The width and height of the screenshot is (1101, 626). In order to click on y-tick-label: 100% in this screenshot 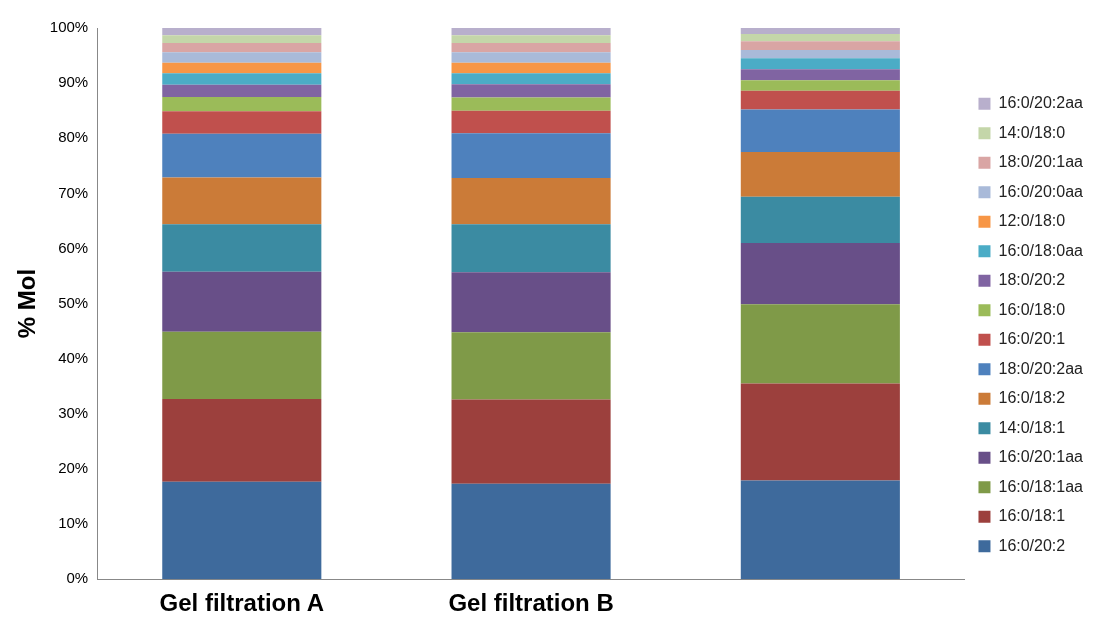, I will do `click(69, 27)`.